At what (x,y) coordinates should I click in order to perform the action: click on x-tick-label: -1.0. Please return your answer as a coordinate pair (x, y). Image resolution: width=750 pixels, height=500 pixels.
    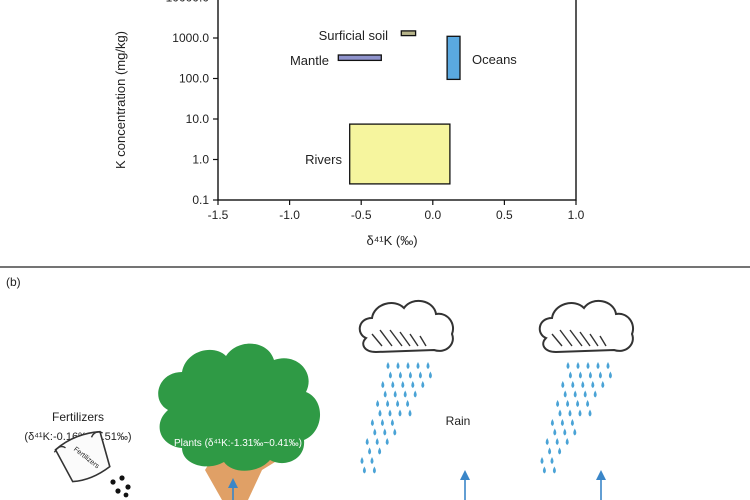
    Looking at the image, I should click on (289, 215).